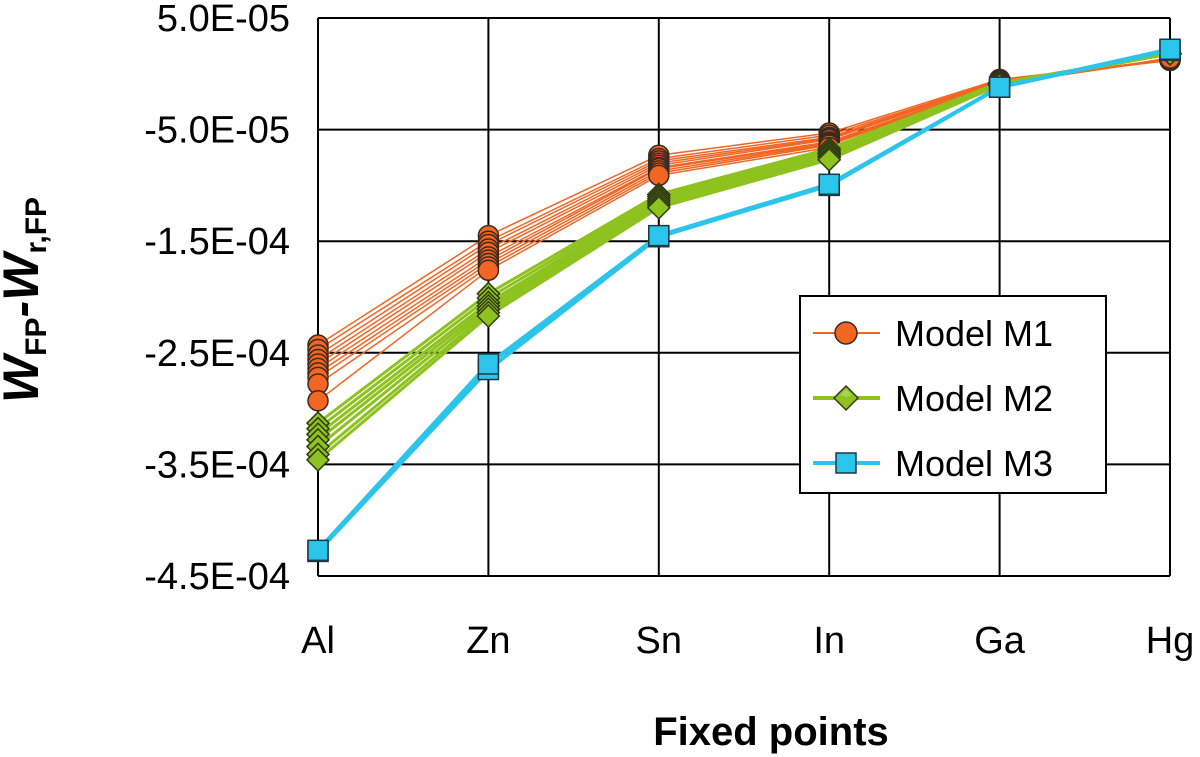 The width and height of the screenshot is (1200, 757). I want to click on y-axis-title-w1: W, so click(24, 377).